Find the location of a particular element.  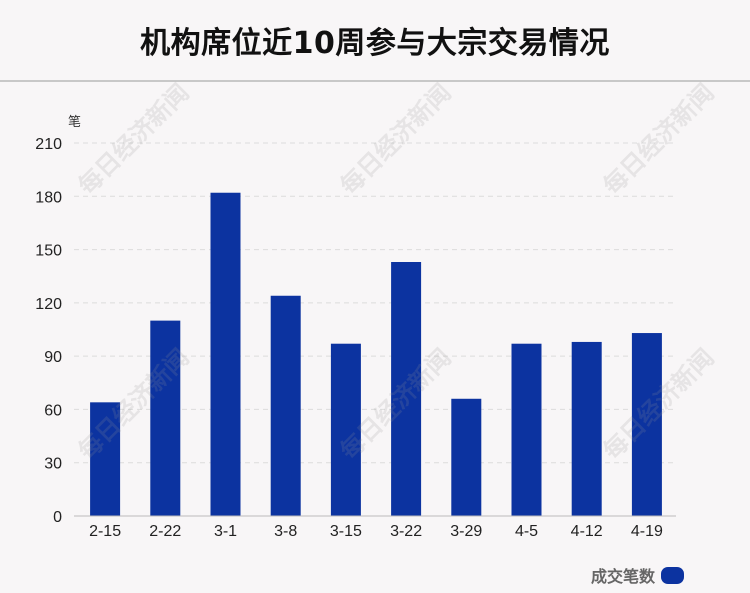

chart-title: 机构席位近10周参与大宗交易情况 is located at coordinates (375, 43).